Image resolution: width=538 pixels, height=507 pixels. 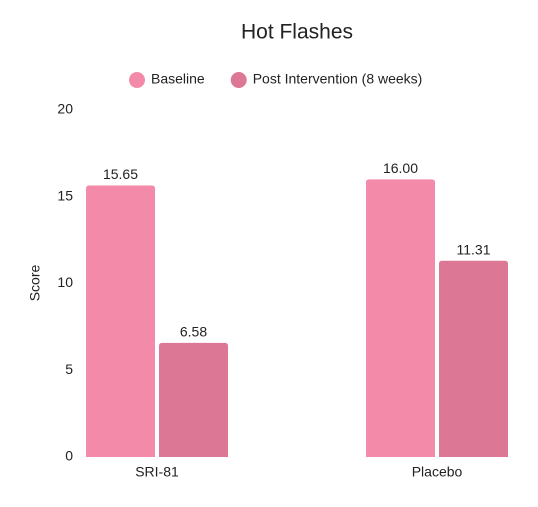 I want to click on y-axis-label: Score, so click(x=35, y=283).